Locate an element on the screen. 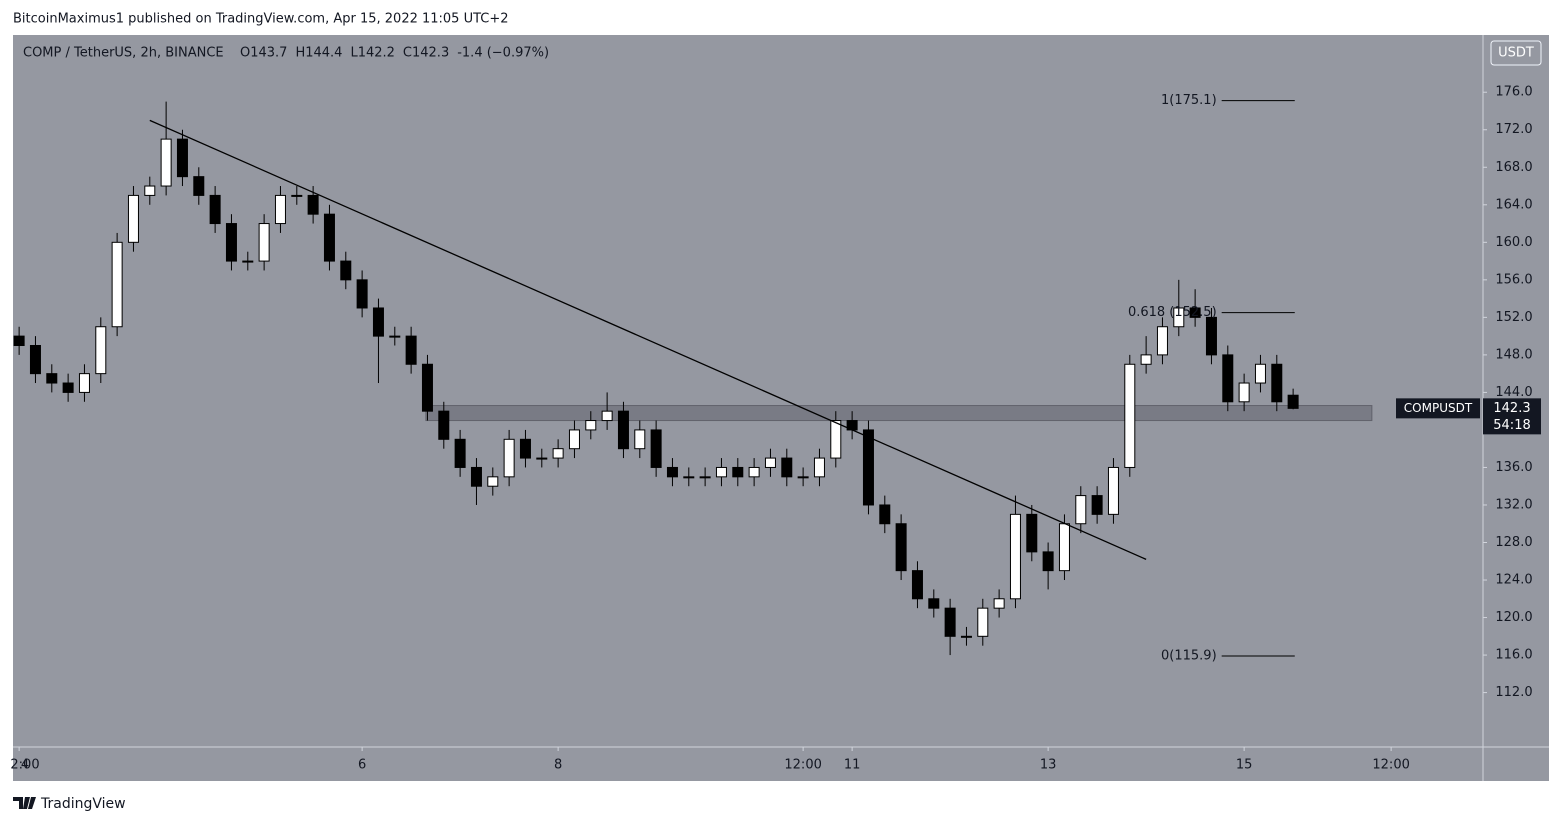  y-tick-label: 132.0 is located at coordinates (1513, 504).